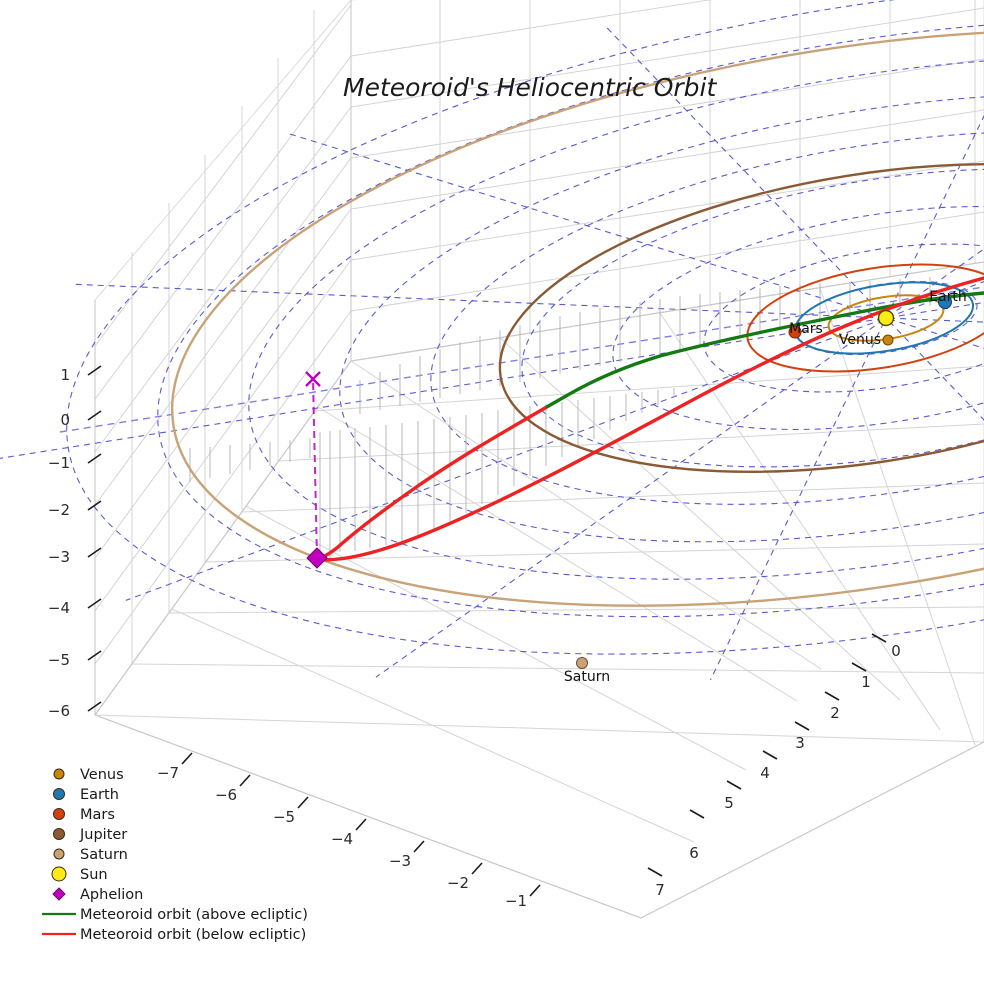  Describe the element at coordinates (729, 803) in the screenshot. I see `y-tick-label-5: 5` at that location.